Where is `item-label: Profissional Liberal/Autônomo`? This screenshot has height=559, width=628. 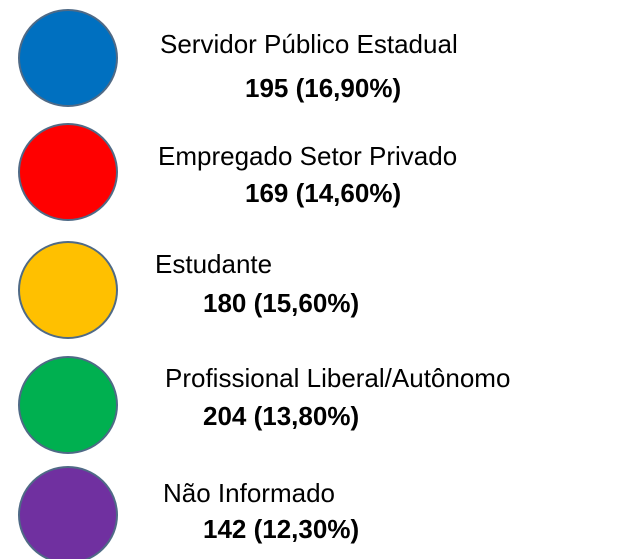 item-label: Profissional Liberal/Autônomo is located at coordinates (337, 378).